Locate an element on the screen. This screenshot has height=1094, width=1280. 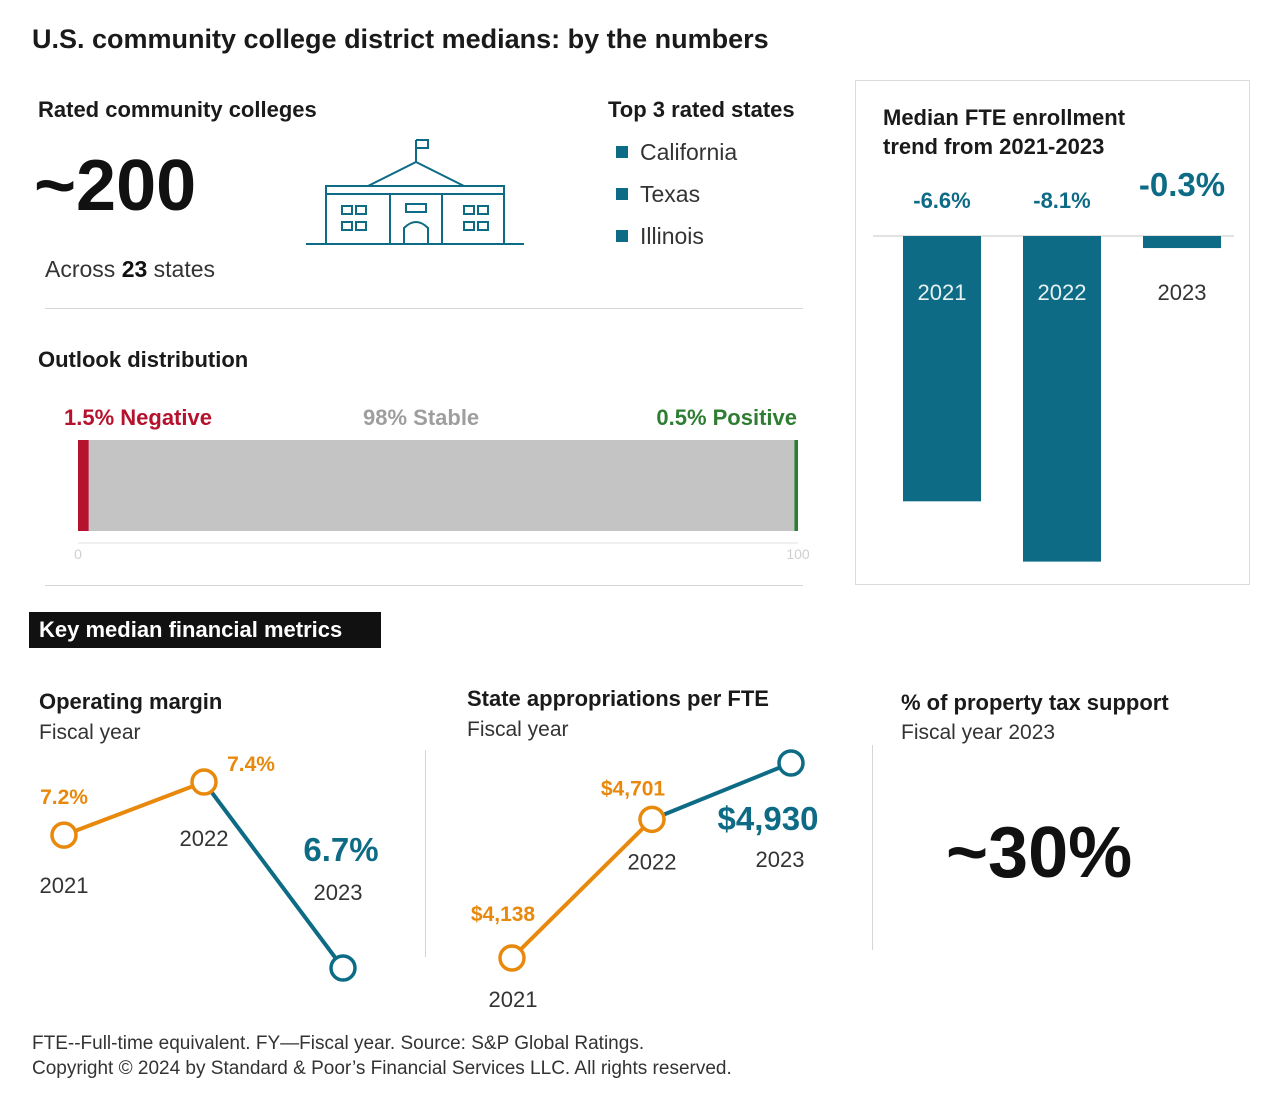
property-tax-subheading: Fiscal year 2023 is located at coordinates (978, 732).